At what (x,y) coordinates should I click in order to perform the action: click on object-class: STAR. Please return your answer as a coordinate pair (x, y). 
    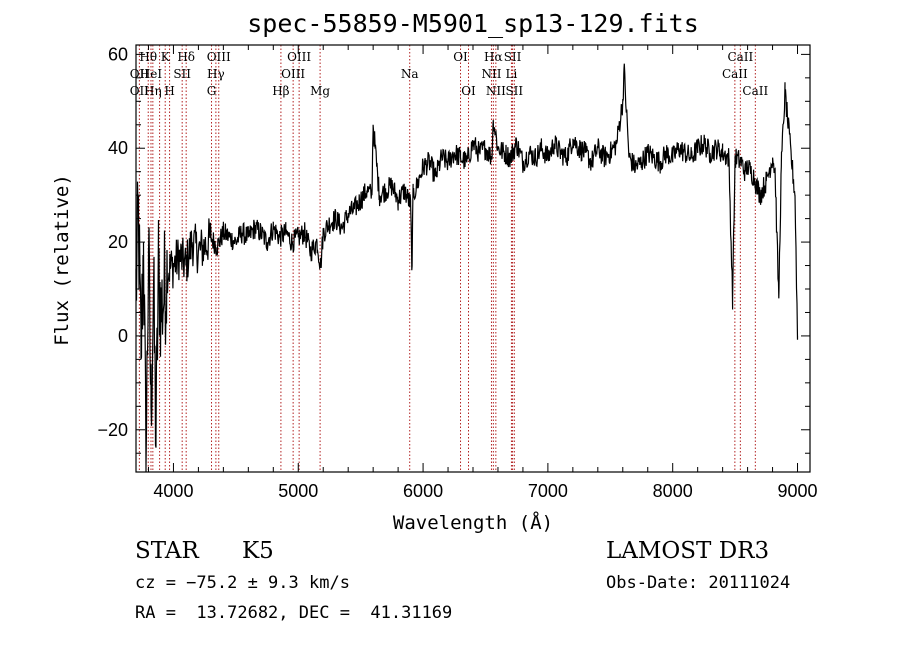
    Looking at the image, I should click on (167, 551).